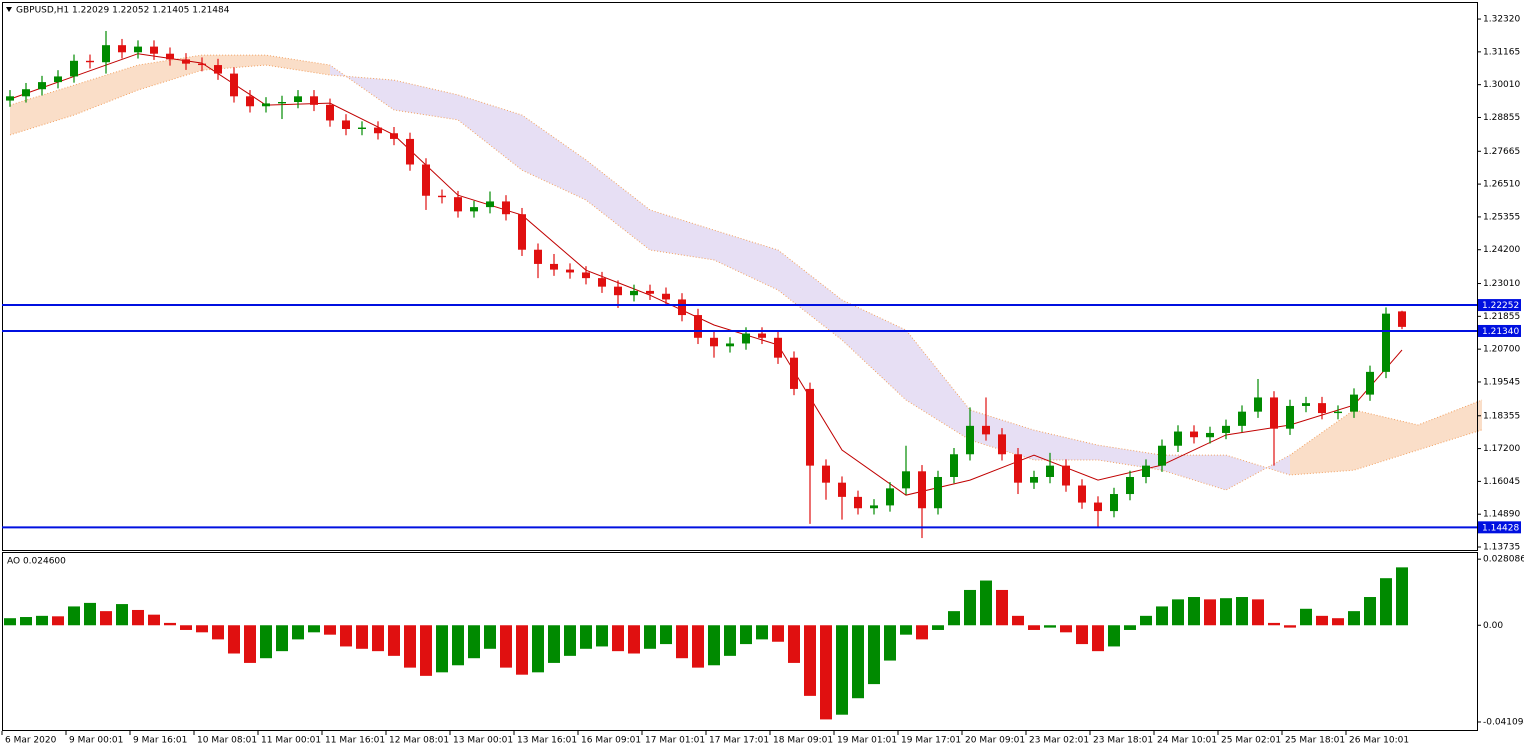 The image size is (1524, 751). What do you see at coordinates (1501, 382) in the screenshot?
I see `y-tick-label: 1.19545` at bounding box center [1501, 382].